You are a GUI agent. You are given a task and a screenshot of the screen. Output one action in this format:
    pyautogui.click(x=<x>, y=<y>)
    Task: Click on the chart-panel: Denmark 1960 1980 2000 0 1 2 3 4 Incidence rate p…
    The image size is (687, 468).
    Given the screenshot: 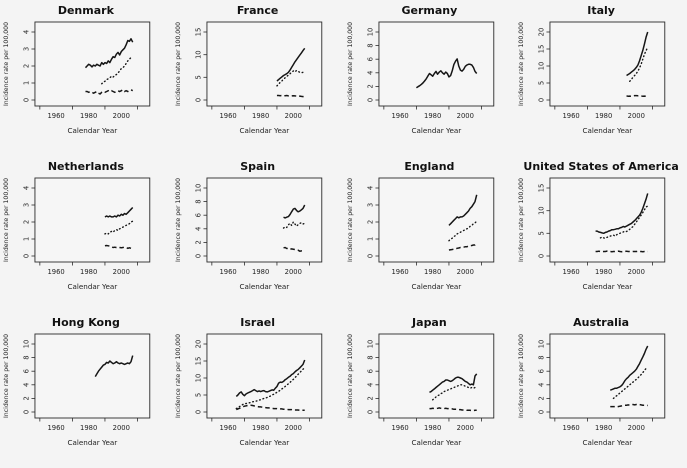 What is the action you would take?
    pyautogui.click(x=86, y=78)
    